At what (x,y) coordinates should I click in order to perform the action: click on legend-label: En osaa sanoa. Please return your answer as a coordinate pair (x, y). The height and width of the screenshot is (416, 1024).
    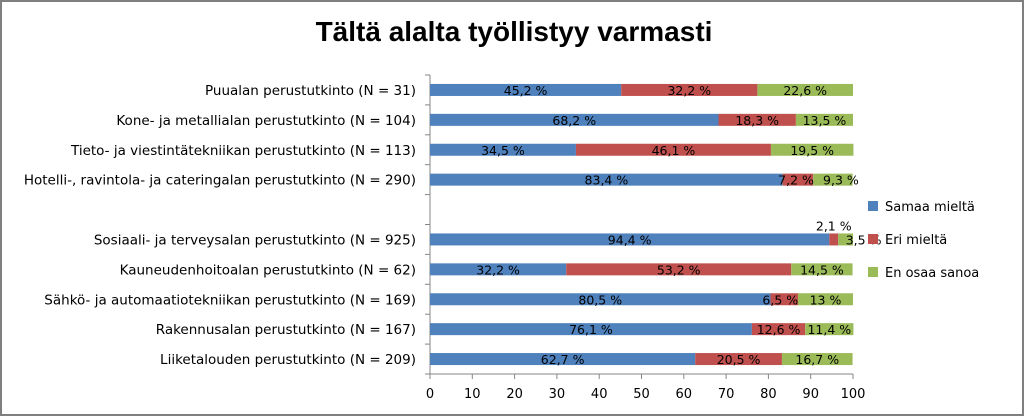
    Looking at the image, I should click on (932, 273).